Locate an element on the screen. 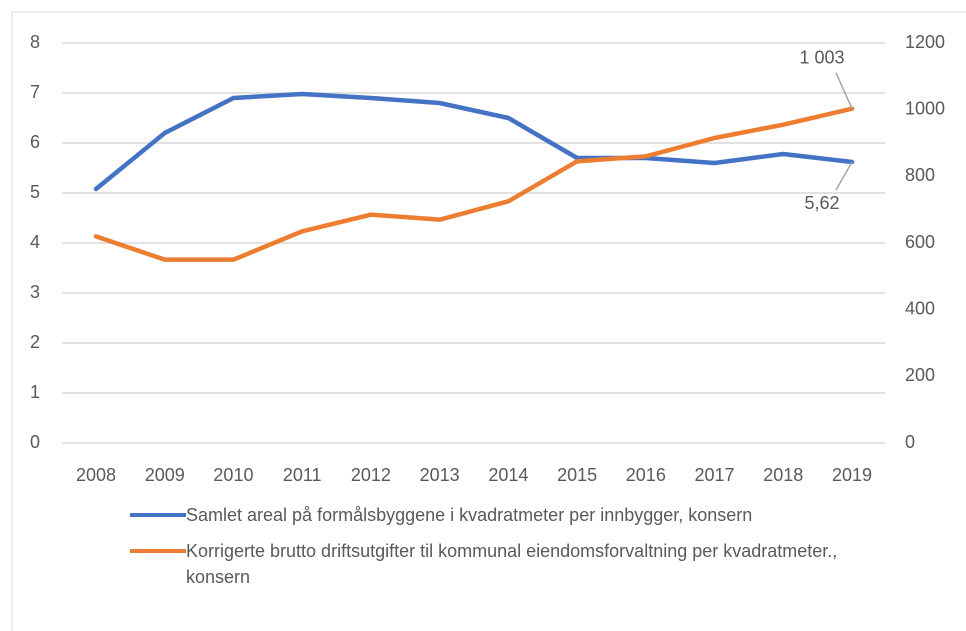 The height and width of the screenshot is (631, 966). x-tick-label: 2015 is located at coordinates (577, 475).